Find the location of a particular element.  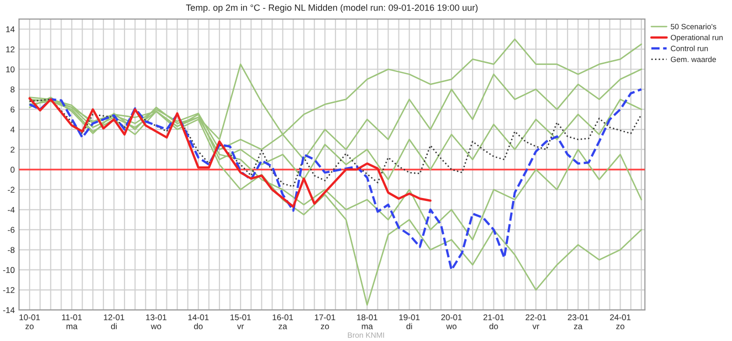

x-tick-label: 14-01 do is located at coordinates (198, 322).